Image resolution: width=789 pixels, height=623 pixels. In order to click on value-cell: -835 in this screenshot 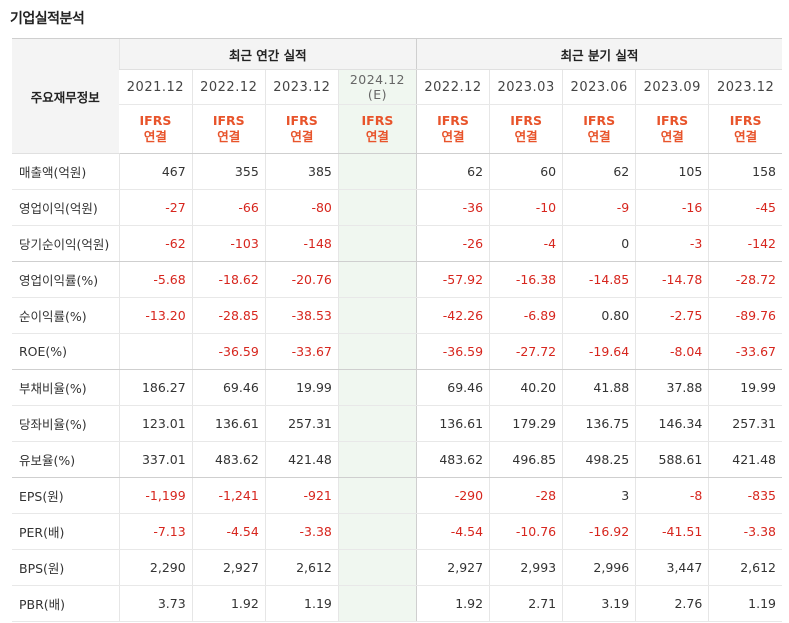, I will do `click(745, 495)`.